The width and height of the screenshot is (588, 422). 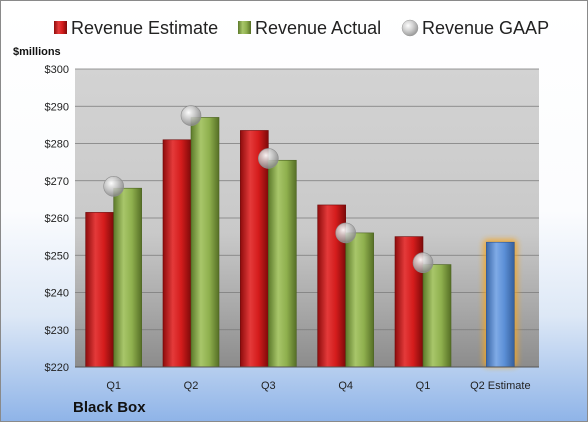 What do you see at coordinates (318, 386) in the screenshot?
I see `x-axis-ticks: Q1 Q2 Q3 Q4 Q1 Q2 Estimate` at bounding box center [318, 386].